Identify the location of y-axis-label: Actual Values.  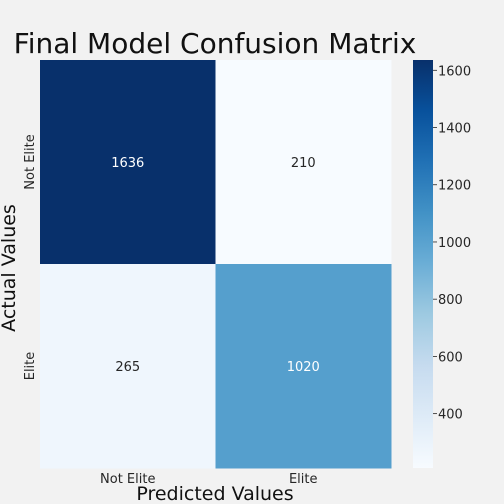
(10, 268).